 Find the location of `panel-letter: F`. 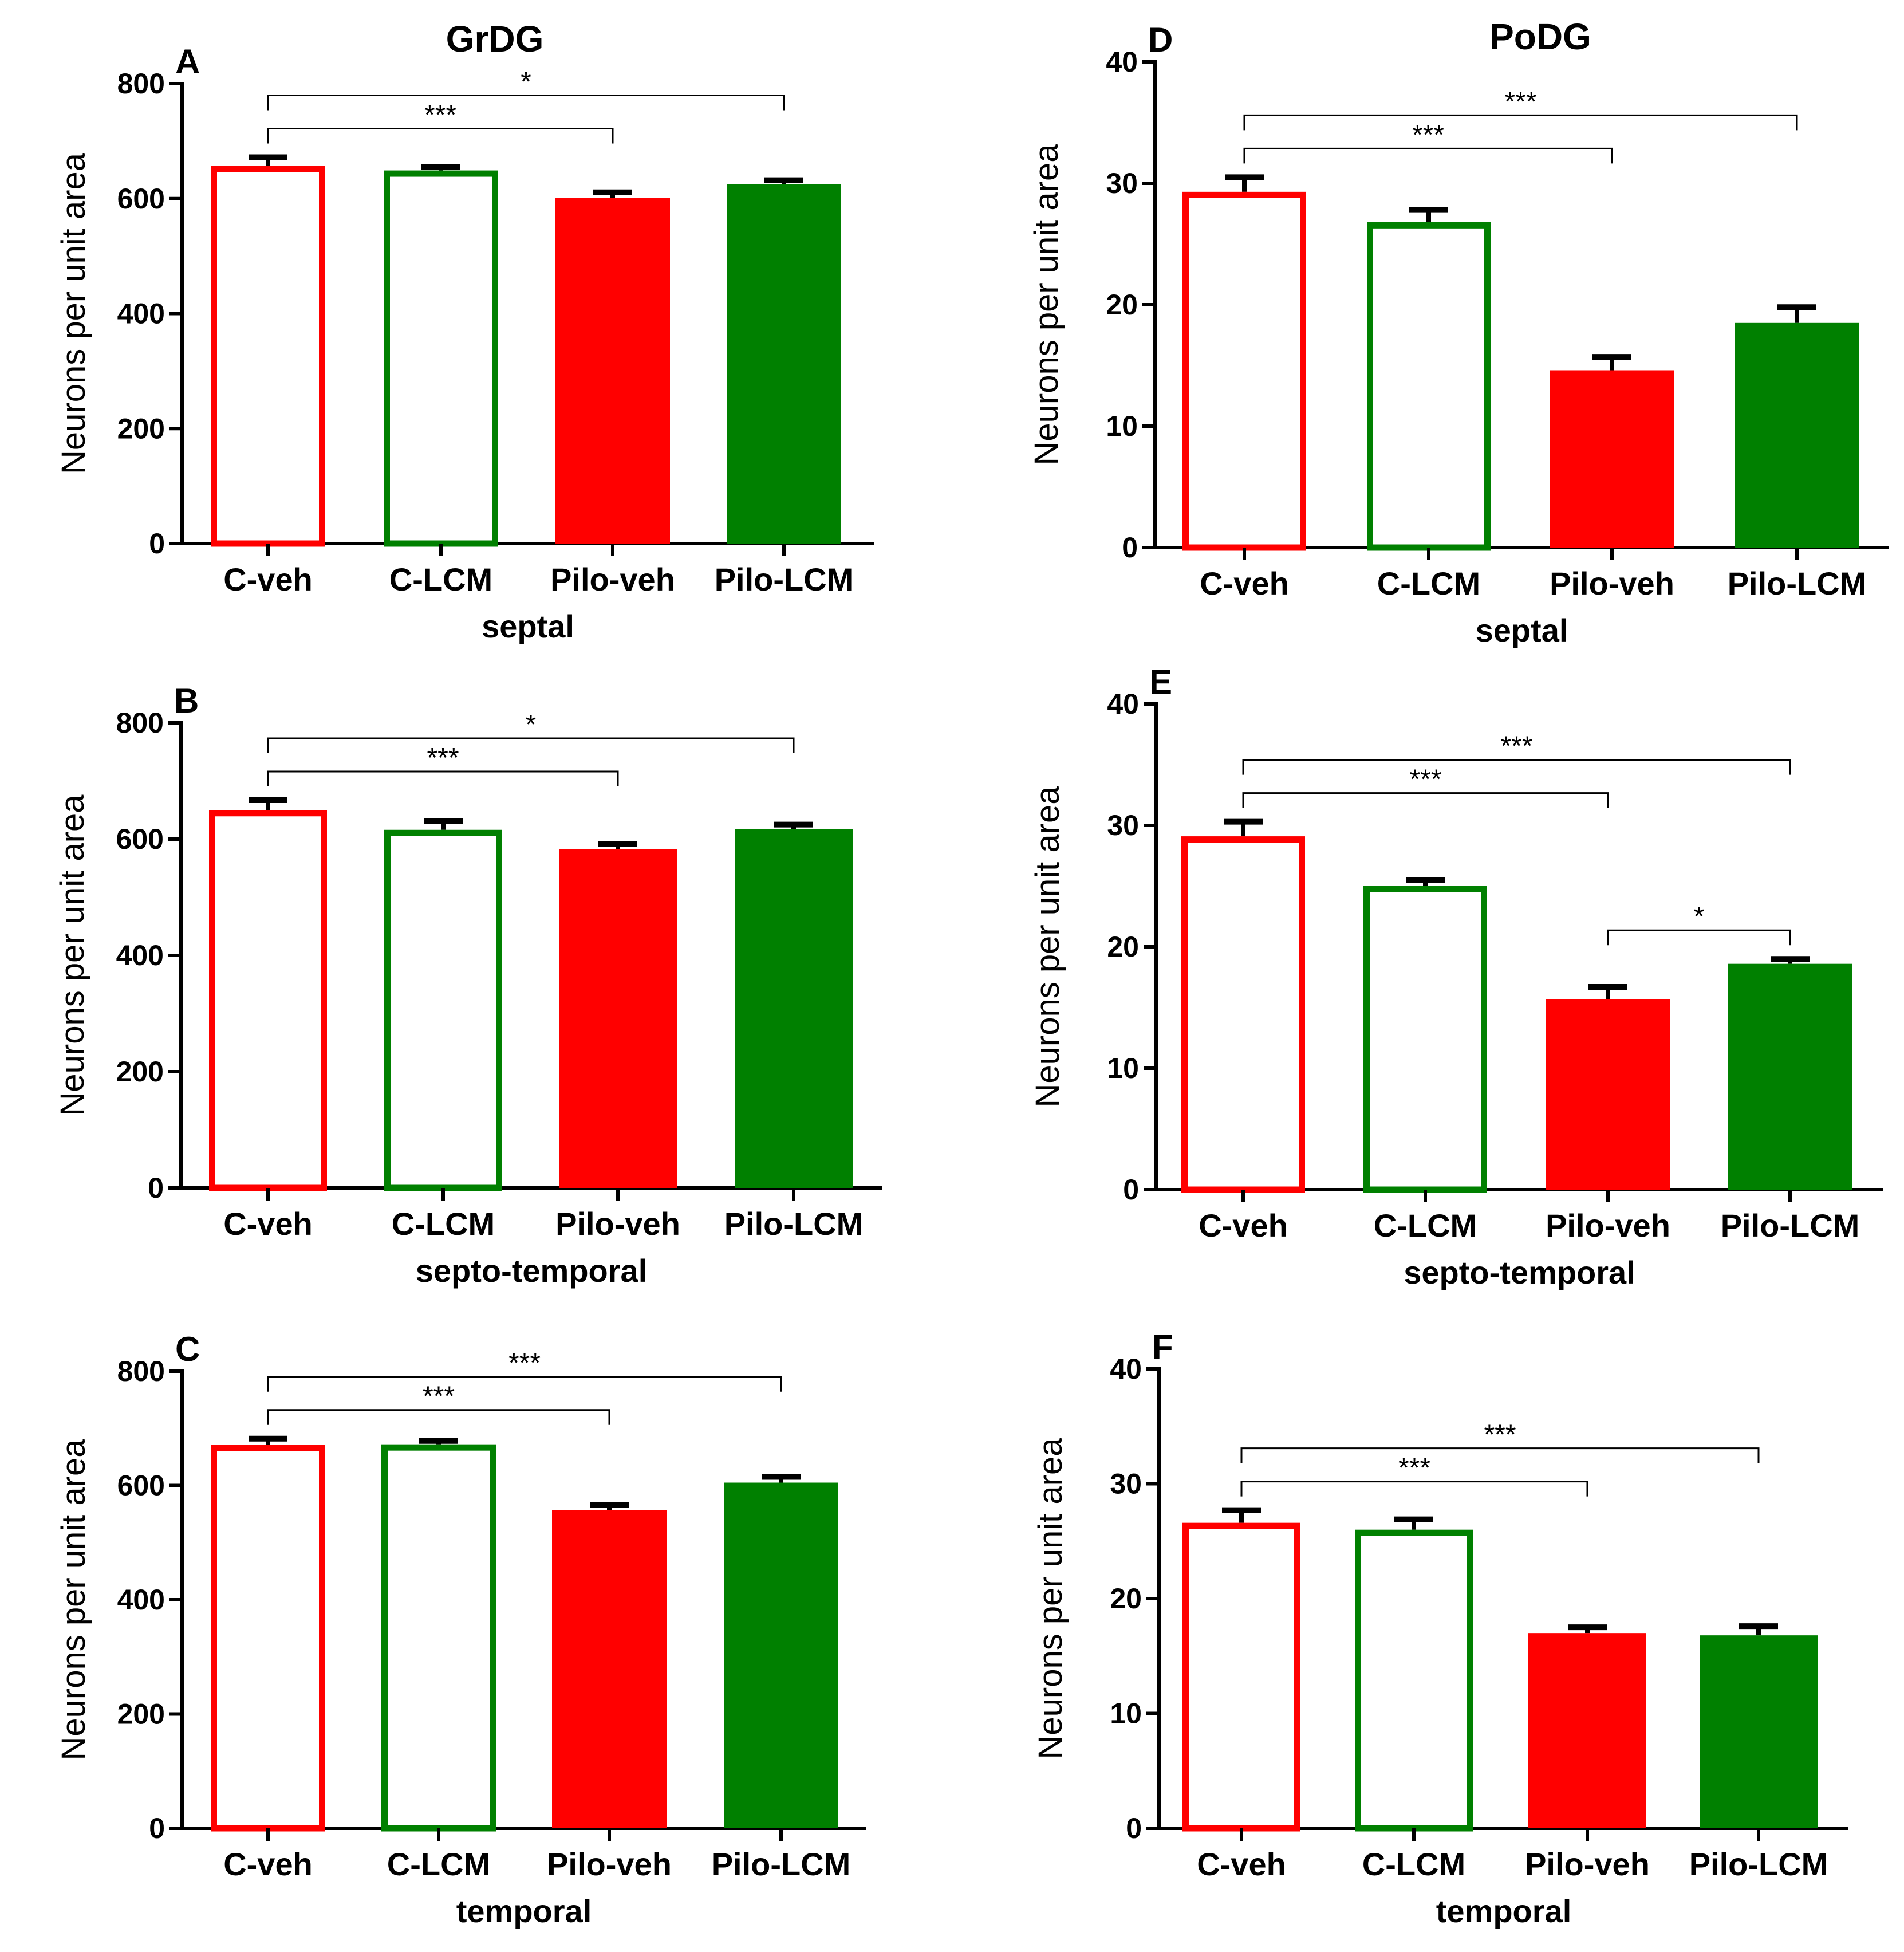

panel-letter: F is located at coordinates (1162, 1347).